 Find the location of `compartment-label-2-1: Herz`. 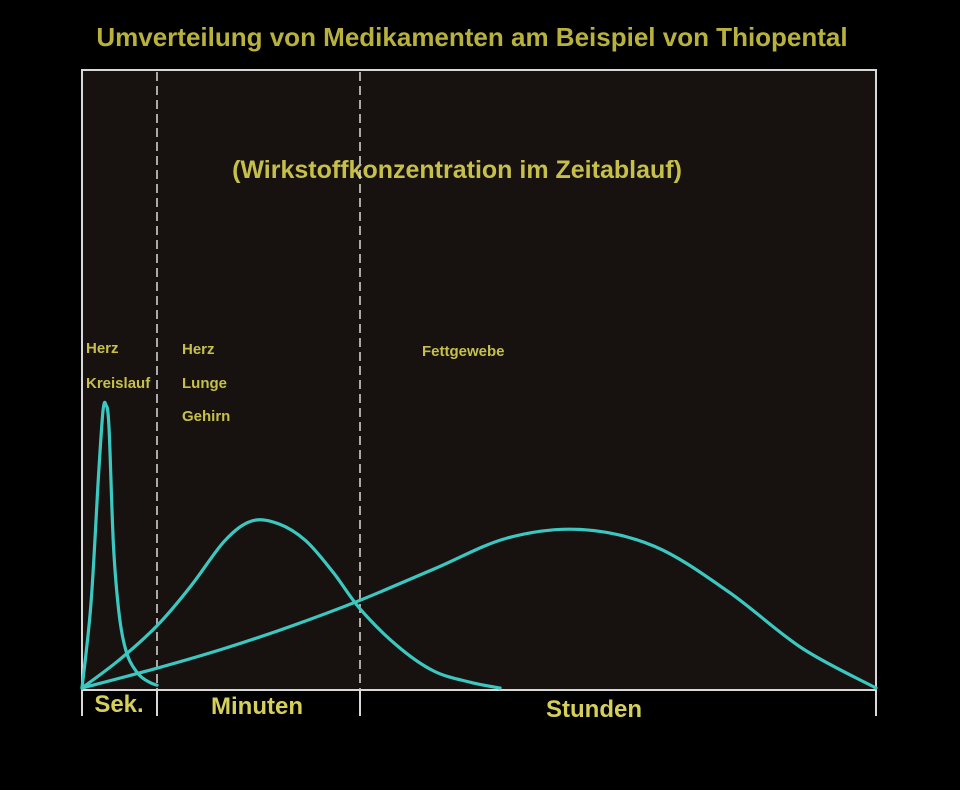

compartment-label-2-1: Herz is located at coordinates (198, 349).